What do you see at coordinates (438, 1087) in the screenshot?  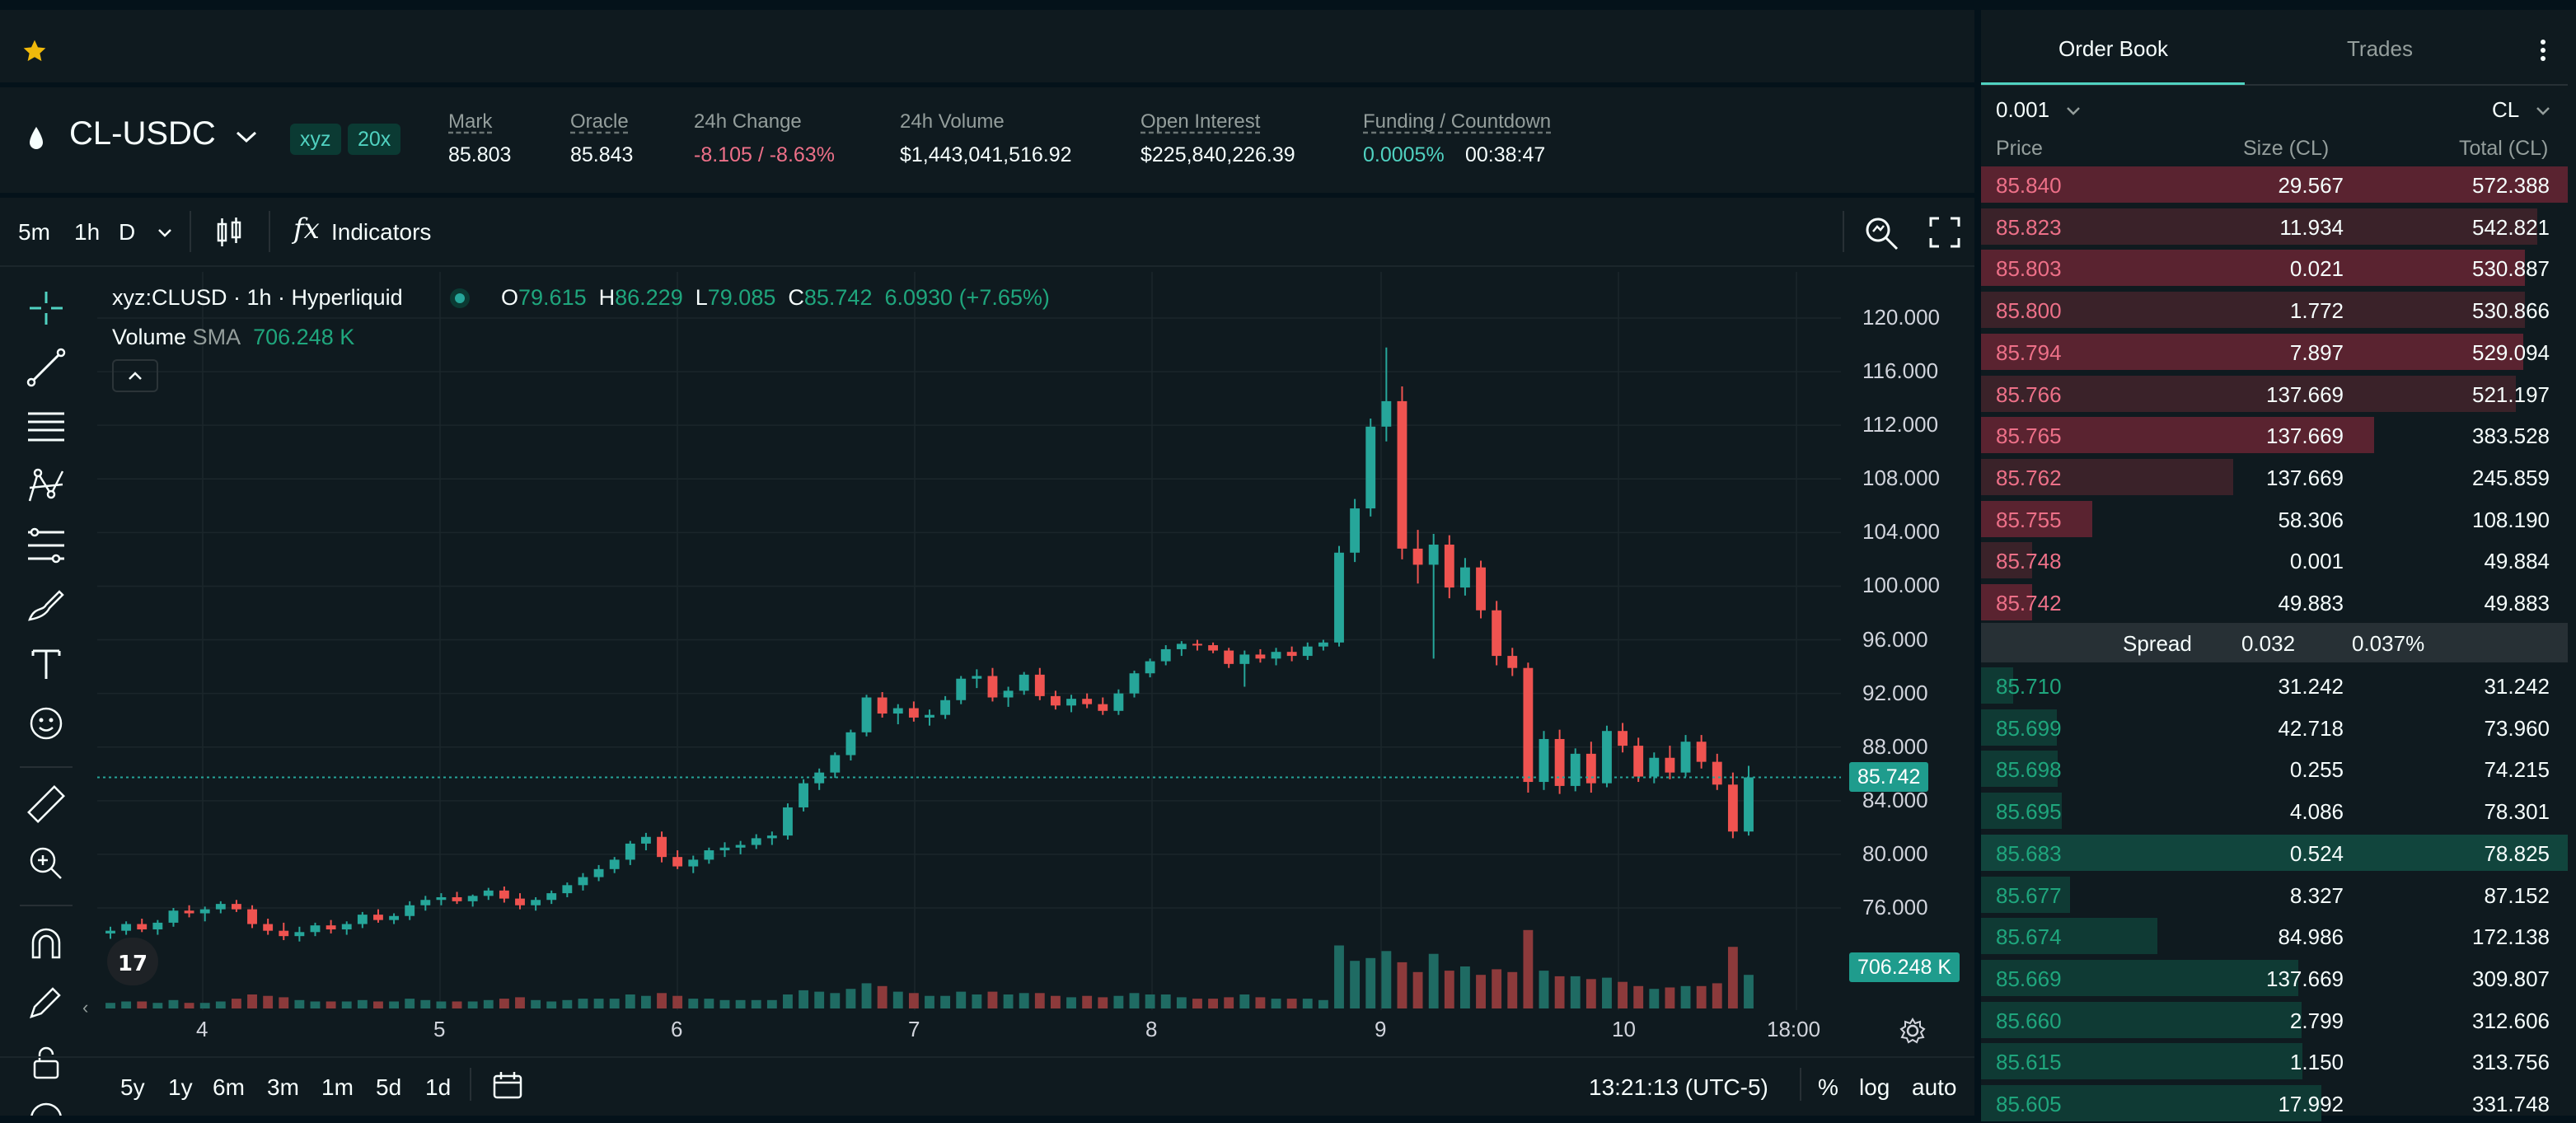 I see `range-1d: 1d` at bounding box center [438, 1087].